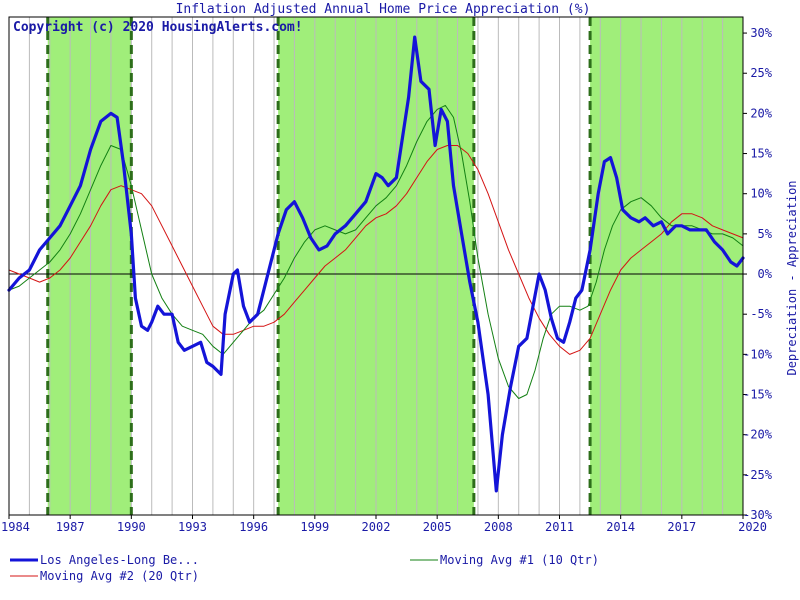  I want to click on x-tick-label: 2008, so click(498, 527).